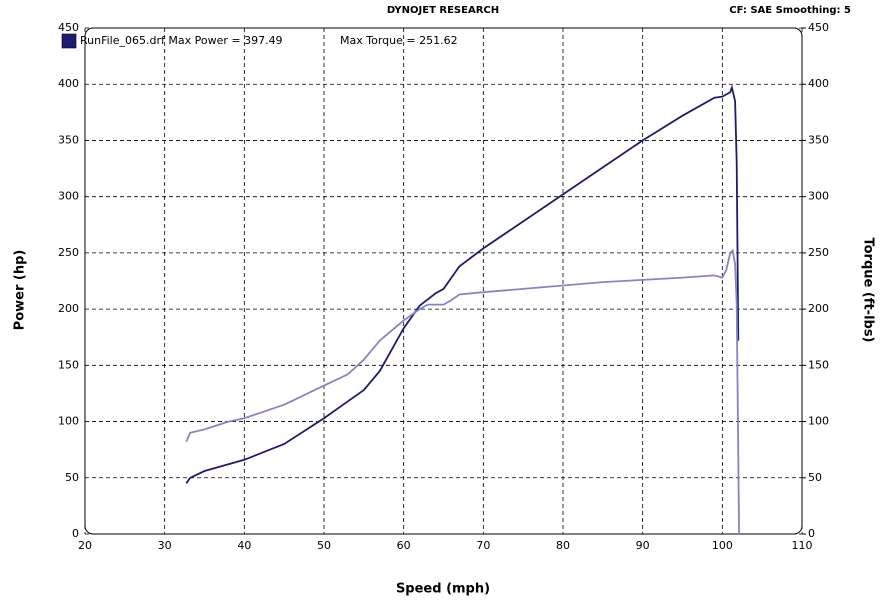 This screenshot has width=891, height=610. Describe the element at coordinates (443, 589) in the screenshot. I see `x-axis-label: Speed (mph)` at that location.